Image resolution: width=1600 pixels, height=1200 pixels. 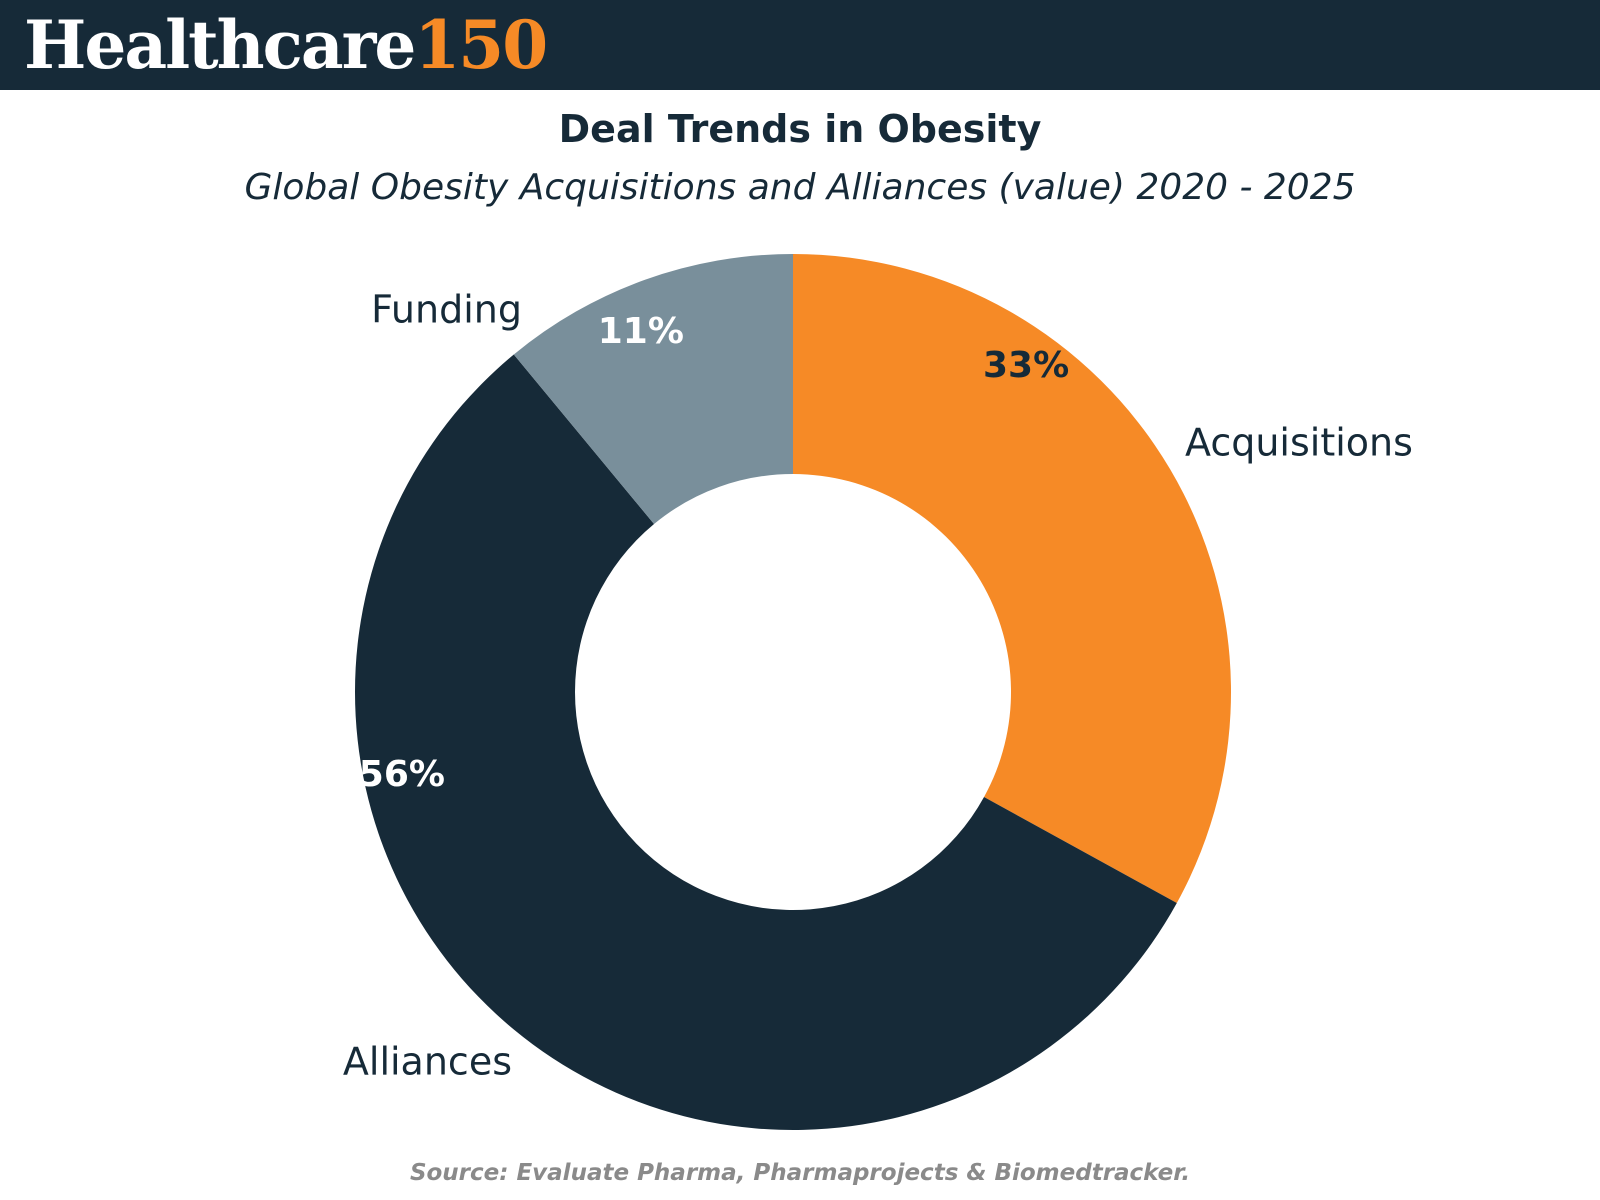 I want to click on category-label-alliances: Alliances, so click(x=427, y=1062).